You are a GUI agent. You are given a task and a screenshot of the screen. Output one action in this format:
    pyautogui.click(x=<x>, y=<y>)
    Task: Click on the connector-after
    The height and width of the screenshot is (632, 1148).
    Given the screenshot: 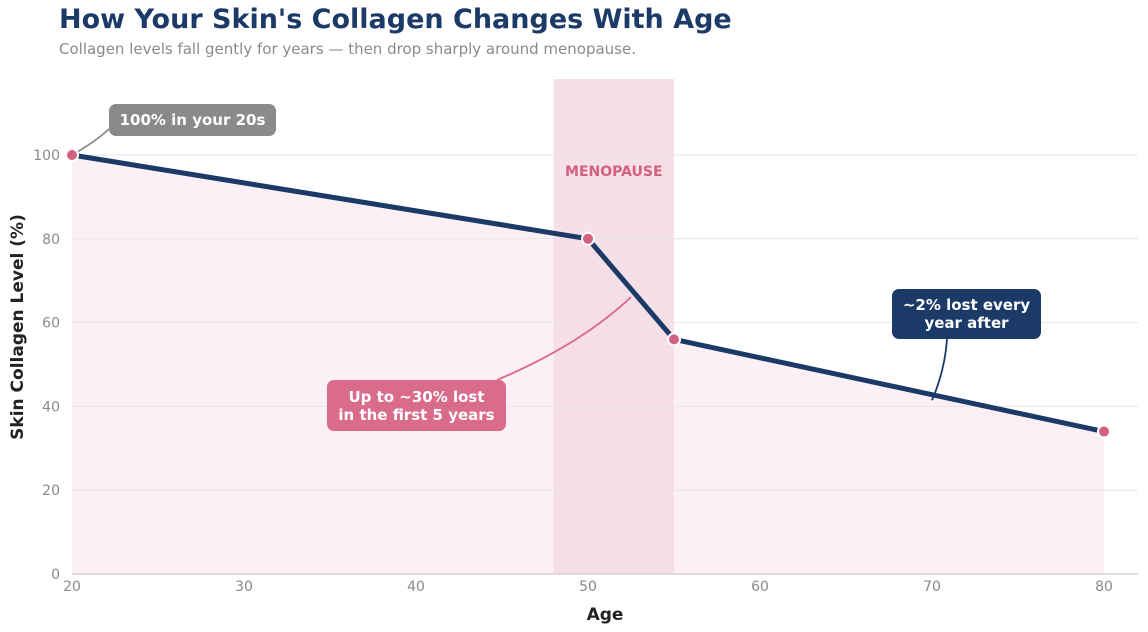 What is the action you would take?
    pyautogui.click(x=939, y=369)
    